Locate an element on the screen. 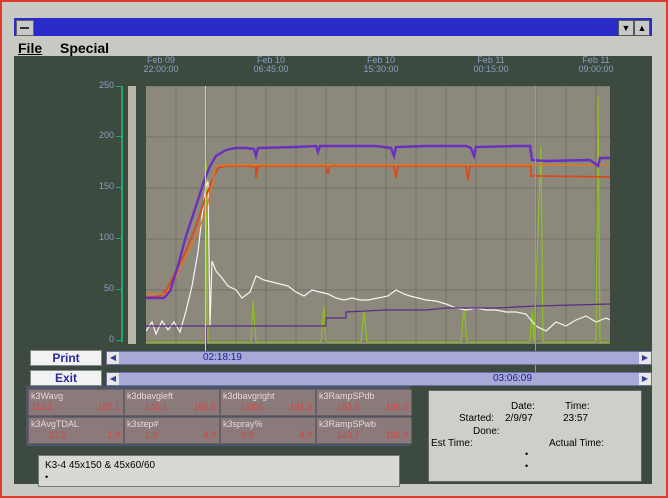 Image resolution: width=668 pixels, height=498 pixels. system-menu-icon is located at coordinates (24, 28).